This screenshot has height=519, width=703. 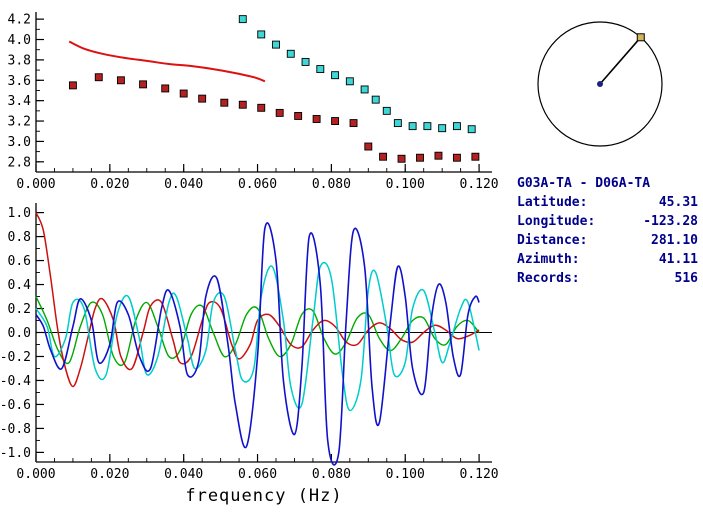 What do you see at coordinates (19, 333) in the screenshot?
I see `svg-text: 0.0` at bounding box center [19, 333].